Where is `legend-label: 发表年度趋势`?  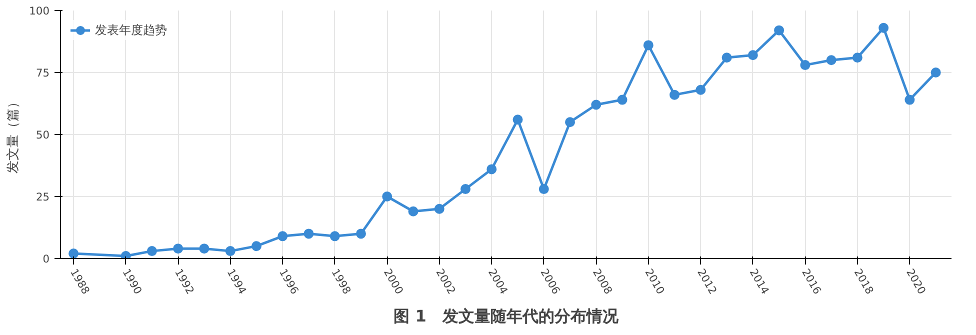
legend-label: 发表年度趋势 is located at coordinates (131, 30).